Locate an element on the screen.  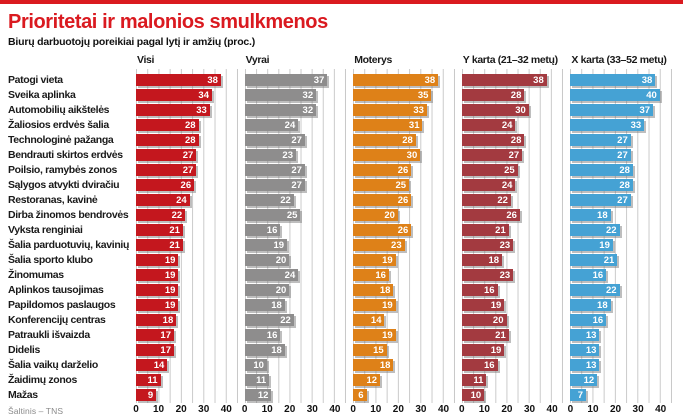
grid-cap-row is located at coordinates (341, 71).